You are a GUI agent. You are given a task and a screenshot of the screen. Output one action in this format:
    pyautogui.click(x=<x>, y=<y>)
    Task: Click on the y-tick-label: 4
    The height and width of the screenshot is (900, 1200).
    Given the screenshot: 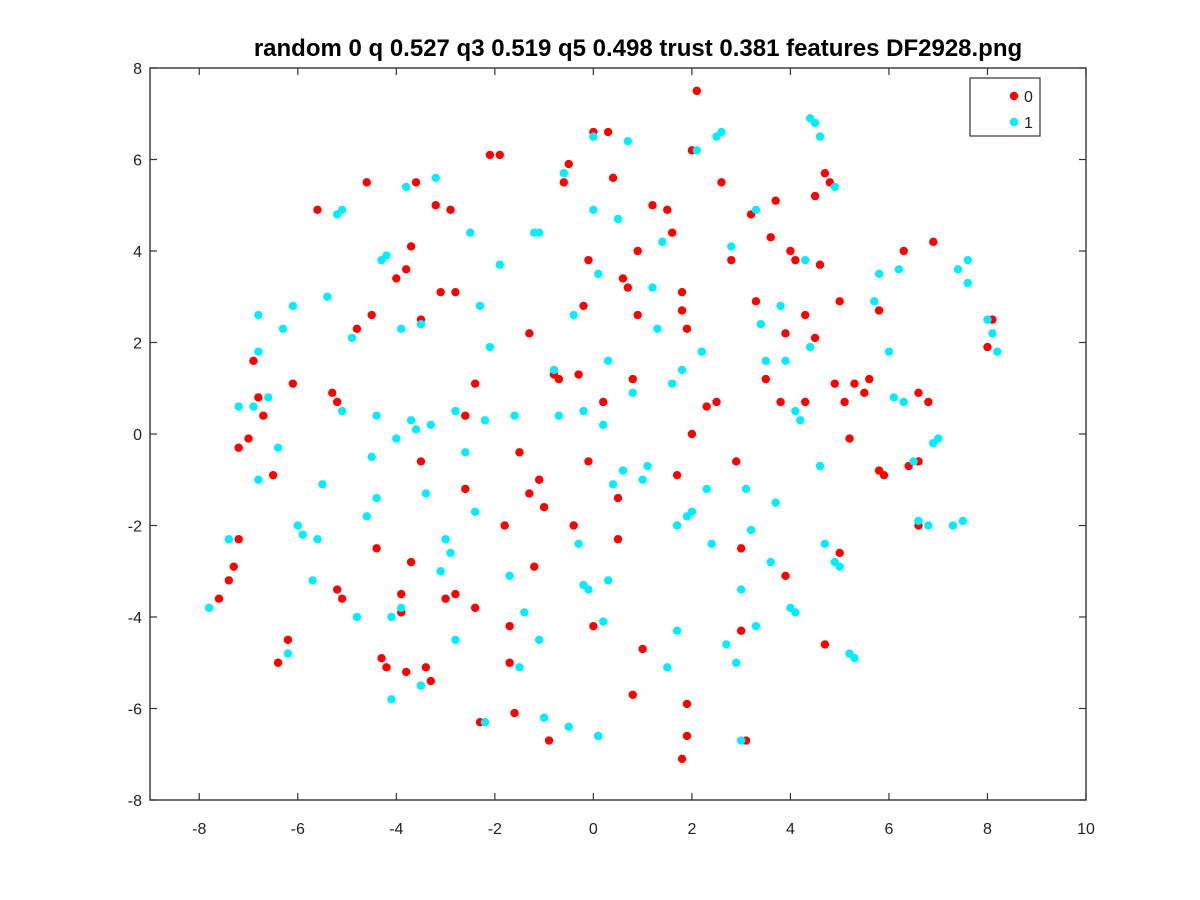 What is the action you would take?
    pyautogui.click(x=137, y=252)
    